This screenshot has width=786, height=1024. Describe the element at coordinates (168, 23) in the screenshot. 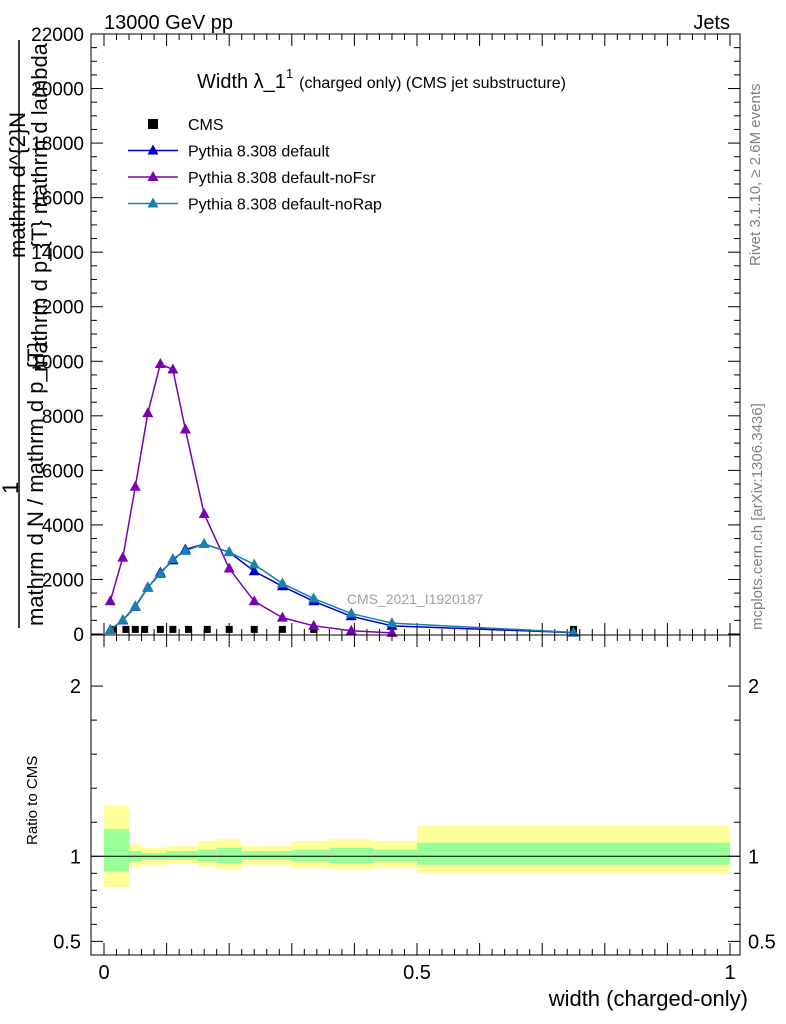

I see `header-energy-label: 13000 GeV pp` at that location.